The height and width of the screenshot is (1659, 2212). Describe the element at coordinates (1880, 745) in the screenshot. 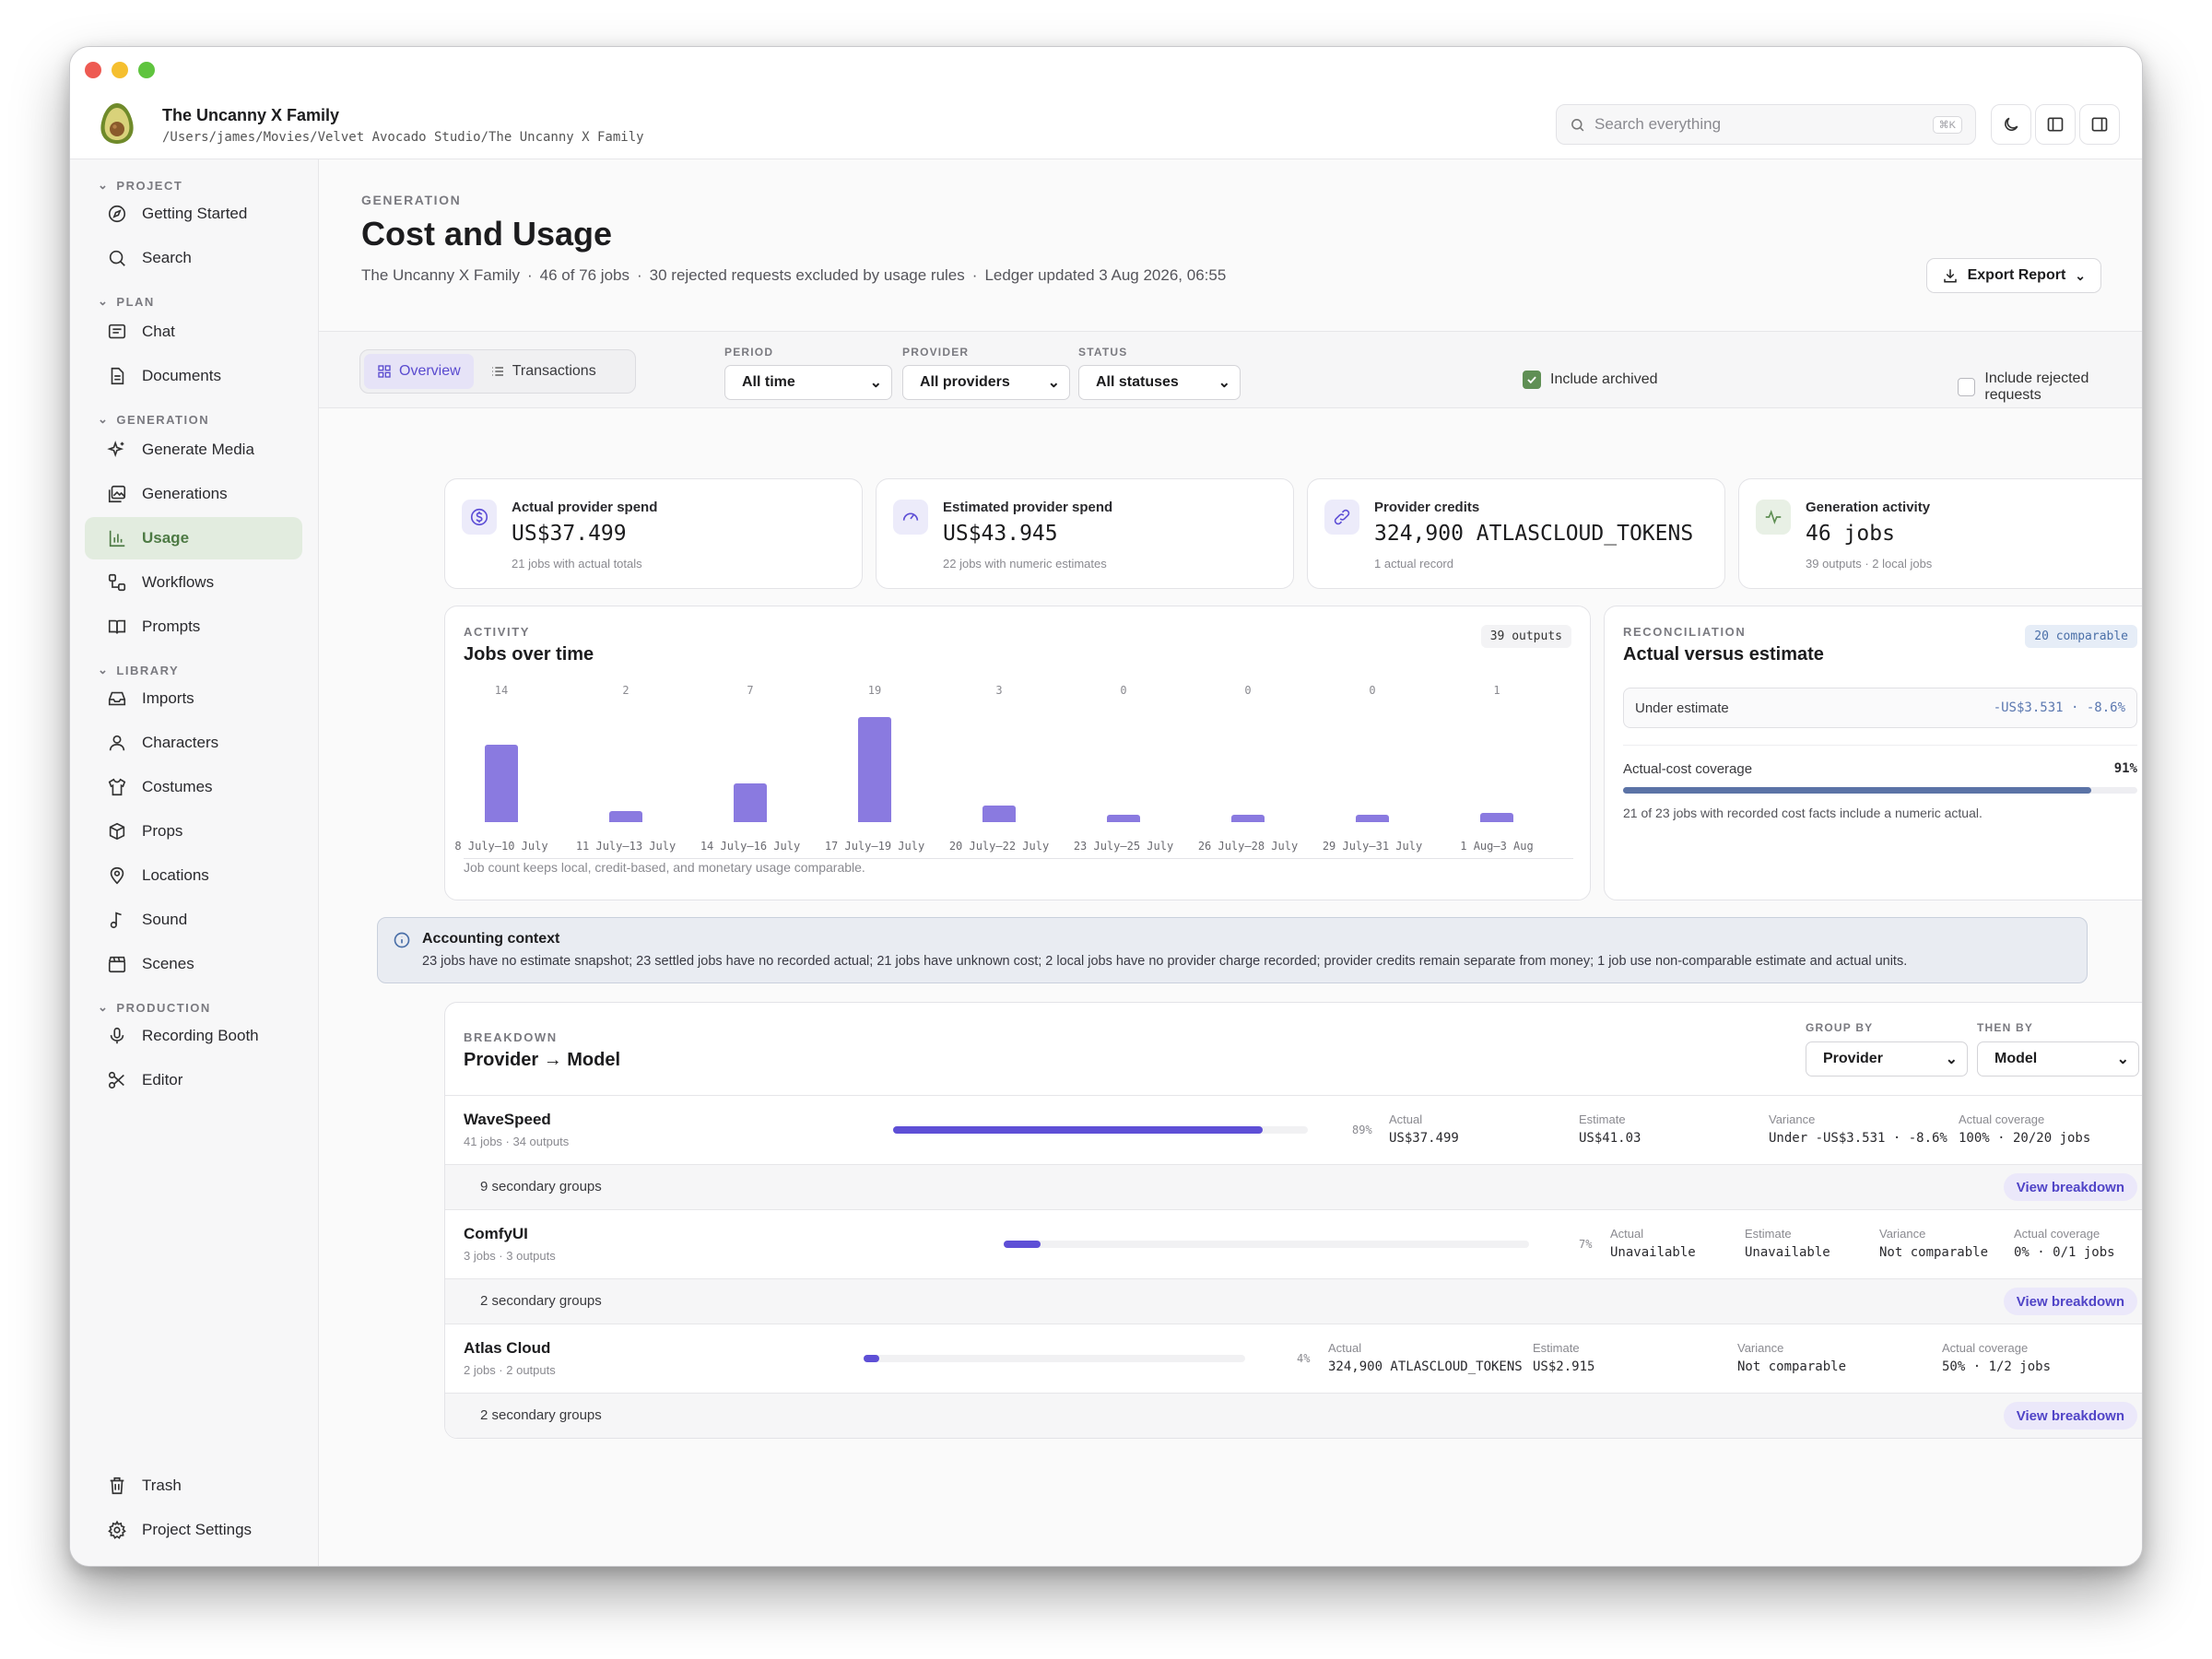

I see `divider` at that location.